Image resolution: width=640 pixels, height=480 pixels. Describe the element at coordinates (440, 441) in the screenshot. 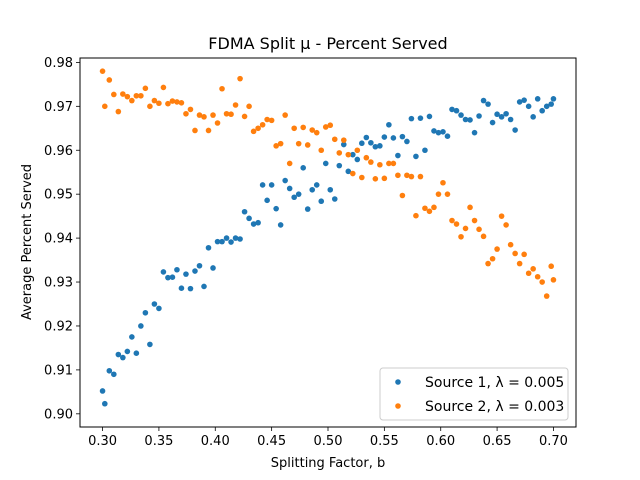

I see `x-tick-label: 0.60` at that location.